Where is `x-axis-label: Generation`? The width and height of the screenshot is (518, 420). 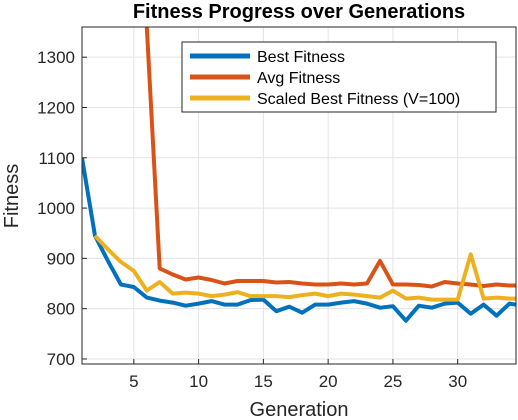 x-axis-label: Generation is located at coordinates (299, 409).